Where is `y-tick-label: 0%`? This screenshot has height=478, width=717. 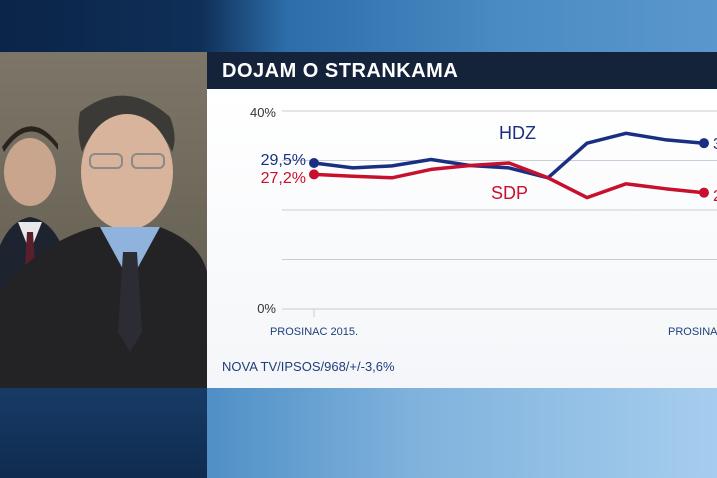
y-tick-label: 0% is located at coordinates (266, 308).